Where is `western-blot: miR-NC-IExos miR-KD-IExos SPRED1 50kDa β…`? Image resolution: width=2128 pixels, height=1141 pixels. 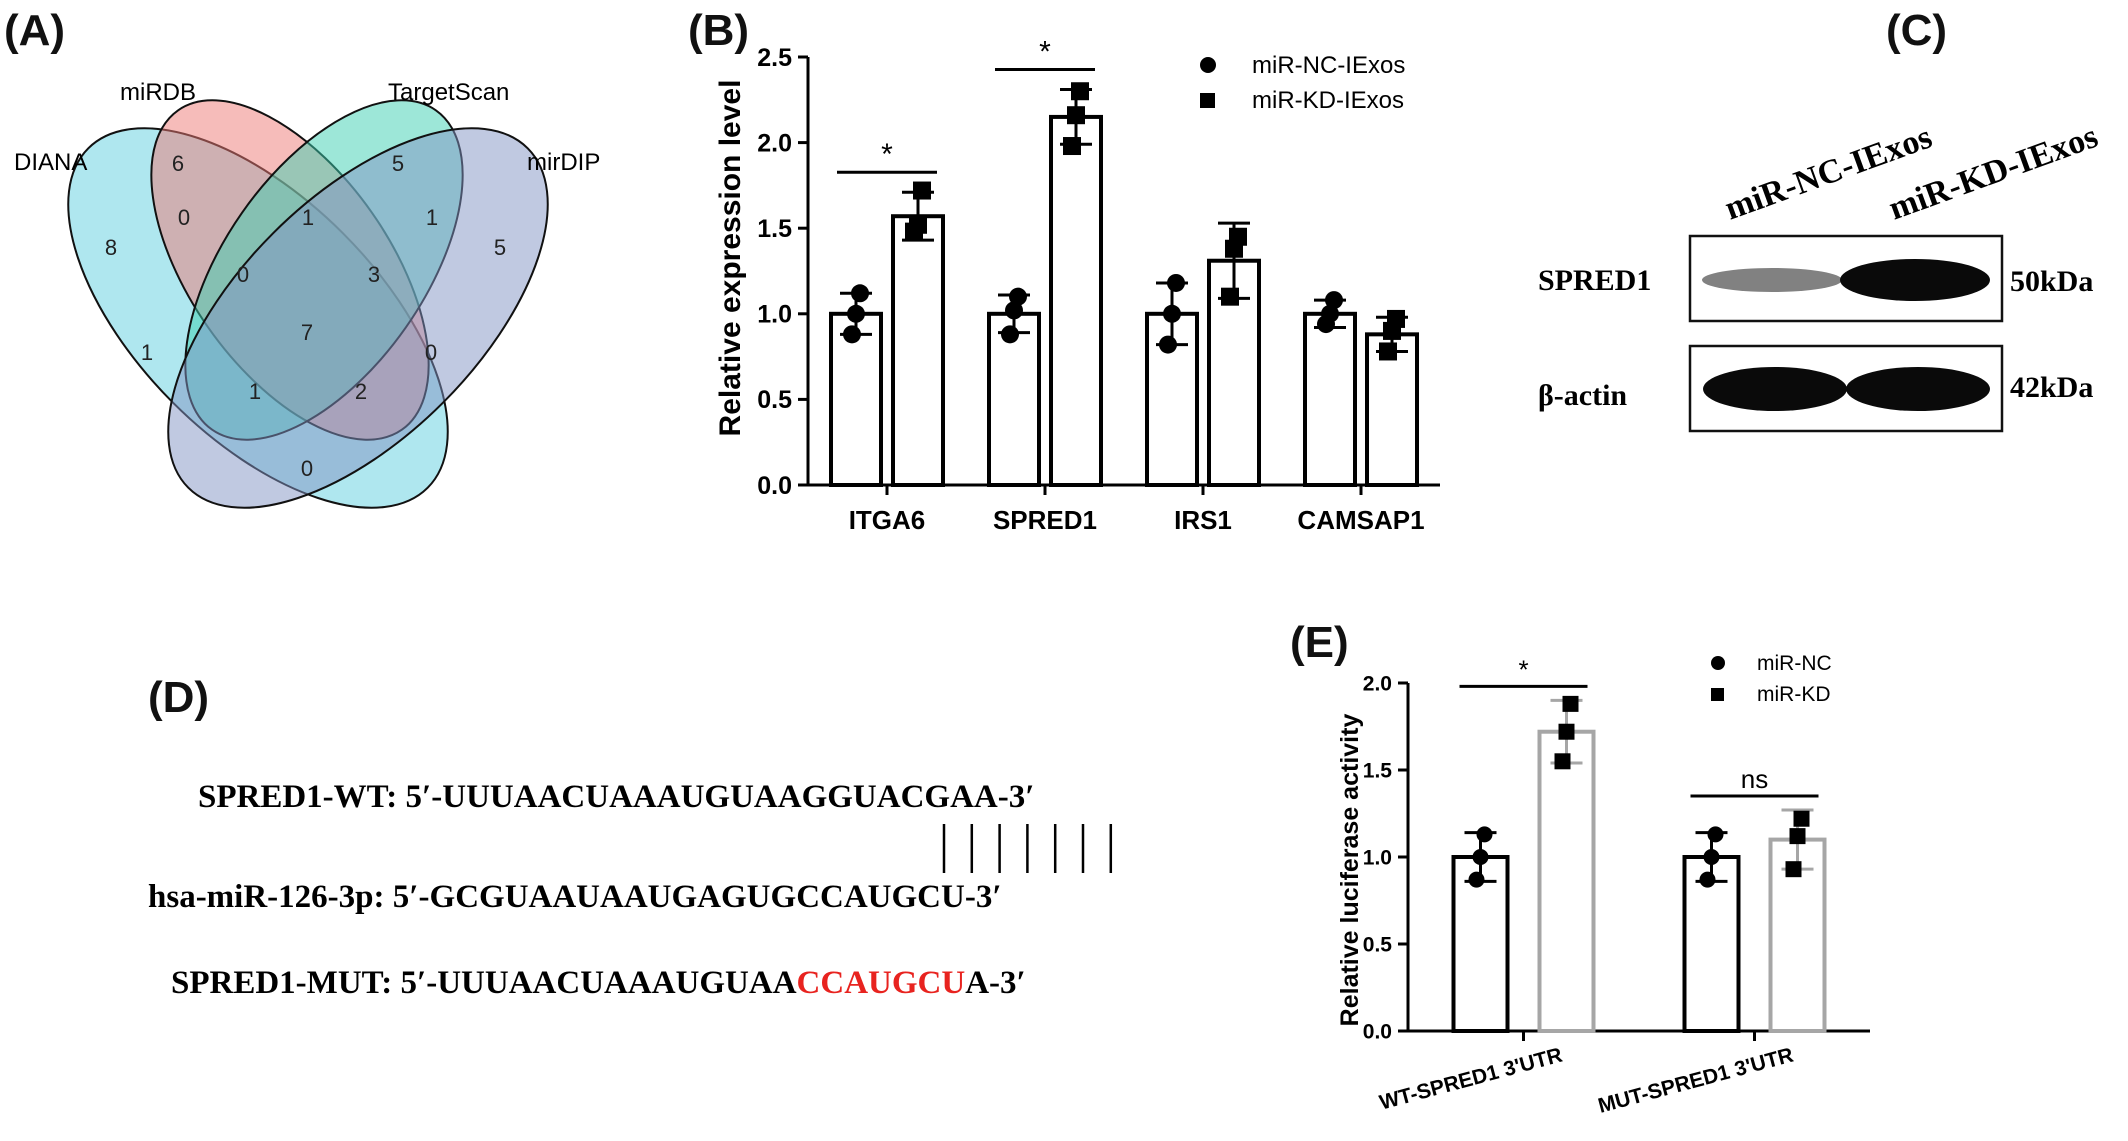 western-blot: miR-NC-IExos miR-KD-IExos SPRED1 50kDa β… is located at coordinates (1820, 275).